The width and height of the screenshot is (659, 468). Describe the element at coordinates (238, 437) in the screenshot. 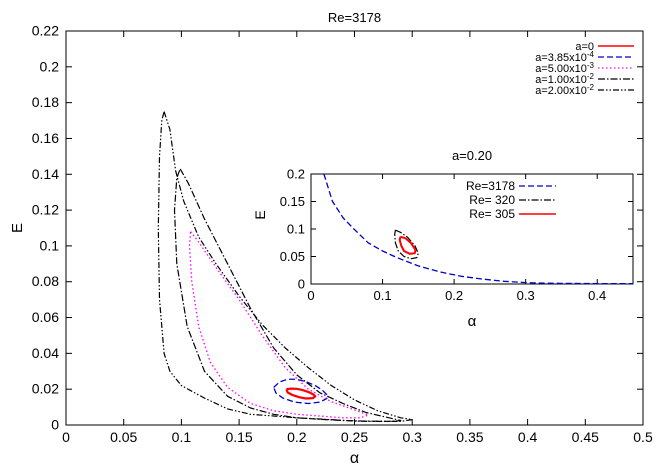

I see `x-tick-label: 0.15` at that location.